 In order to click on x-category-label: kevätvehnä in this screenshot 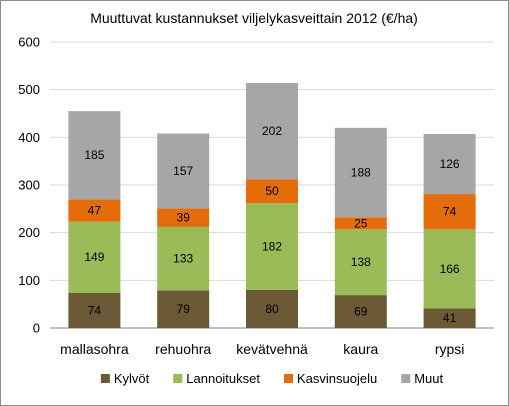, I will do `click(272, 349)`.